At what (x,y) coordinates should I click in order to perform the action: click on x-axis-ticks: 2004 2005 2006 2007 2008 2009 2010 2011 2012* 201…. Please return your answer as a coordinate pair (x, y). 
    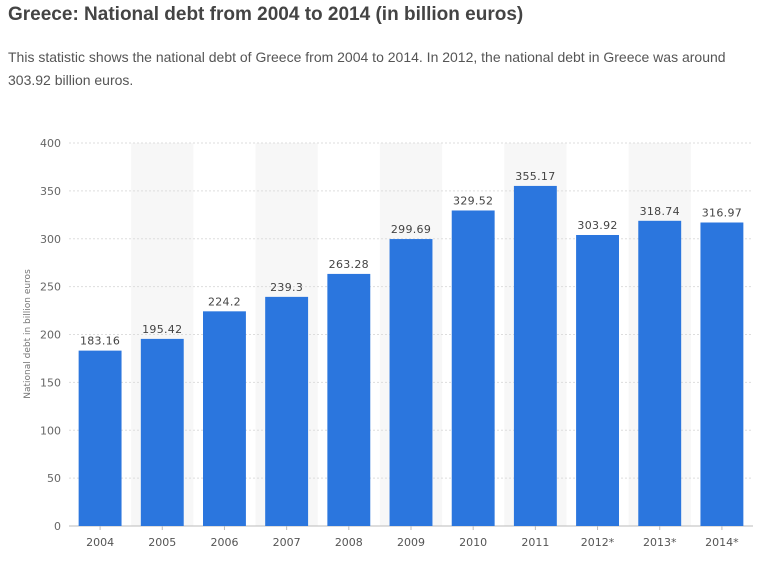
    Looking at the image, I should click on (412, 537).